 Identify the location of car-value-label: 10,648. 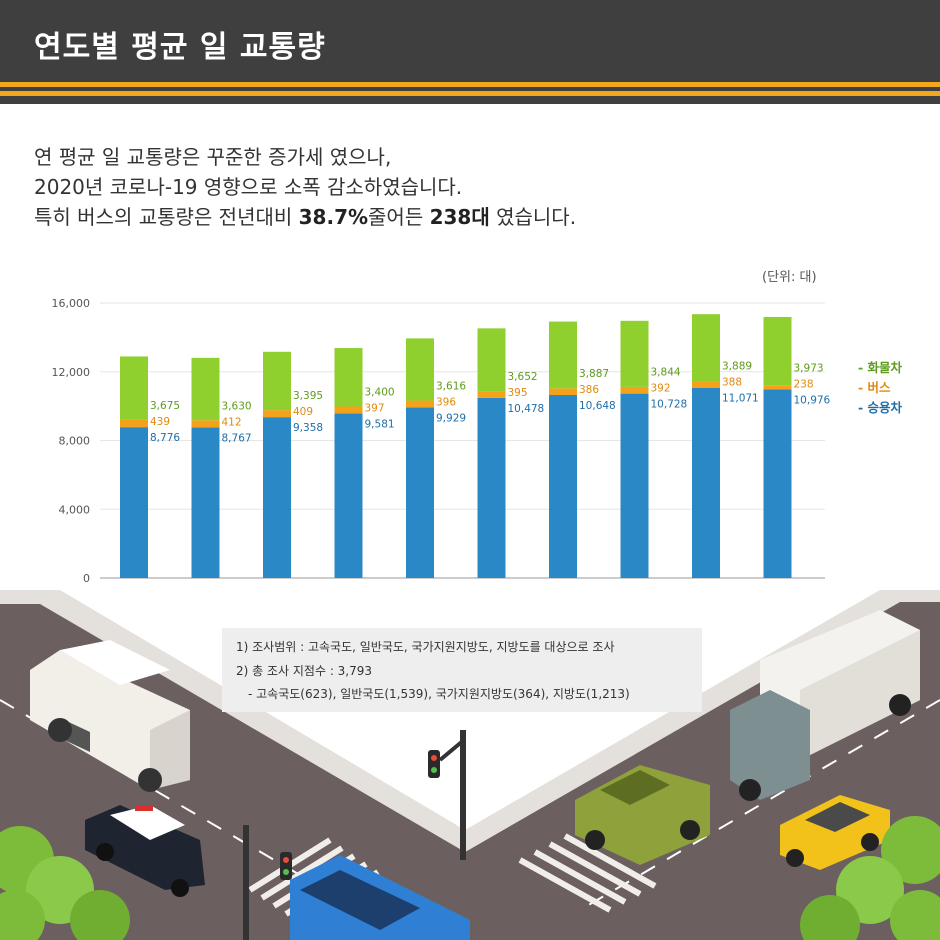
(597, 406).